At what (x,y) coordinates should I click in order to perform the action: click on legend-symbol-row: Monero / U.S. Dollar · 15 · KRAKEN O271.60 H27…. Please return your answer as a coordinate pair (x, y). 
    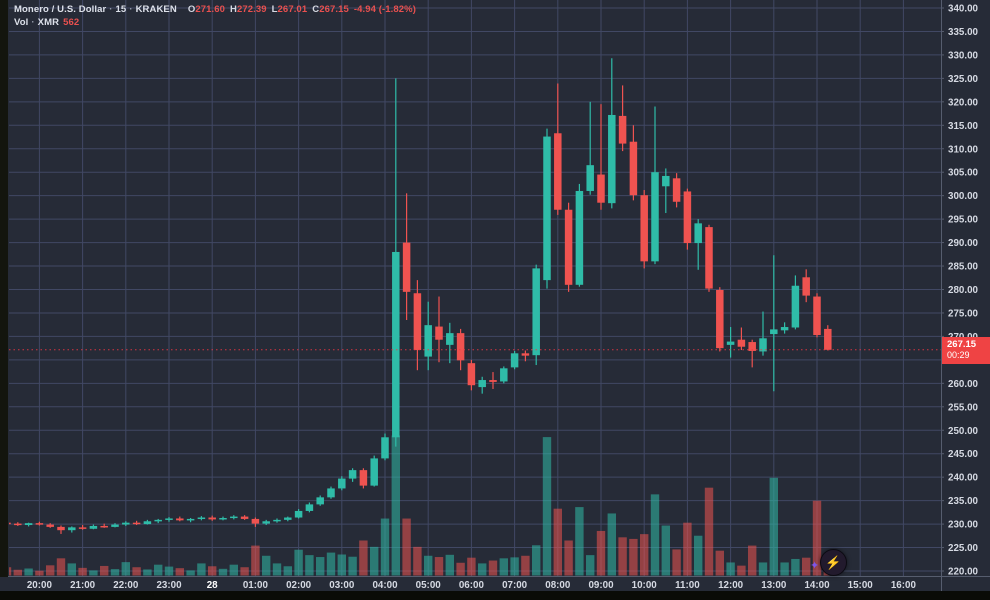
    Looking at the image, I should click on (215, 9).